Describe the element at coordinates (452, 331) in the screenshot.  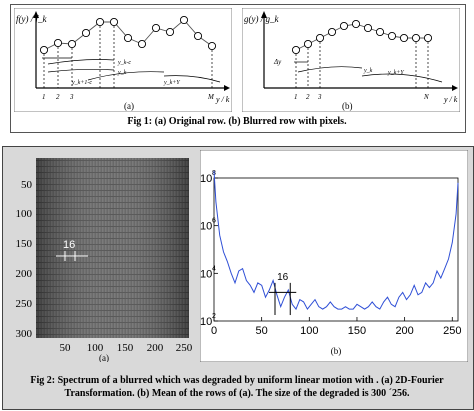
I see `fig2b-x-tick-label: 250` at that location.